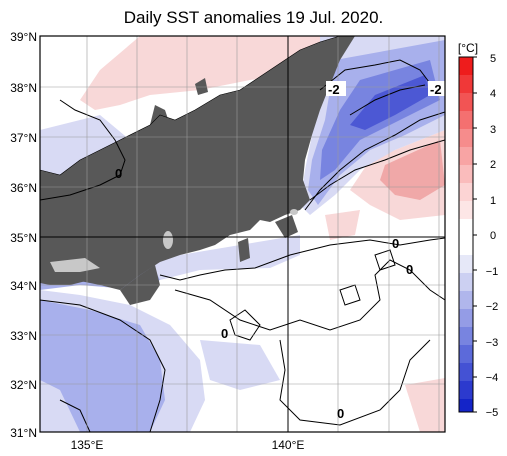  I want to click on colorbar-tick-4: 4, so click(493, 94).